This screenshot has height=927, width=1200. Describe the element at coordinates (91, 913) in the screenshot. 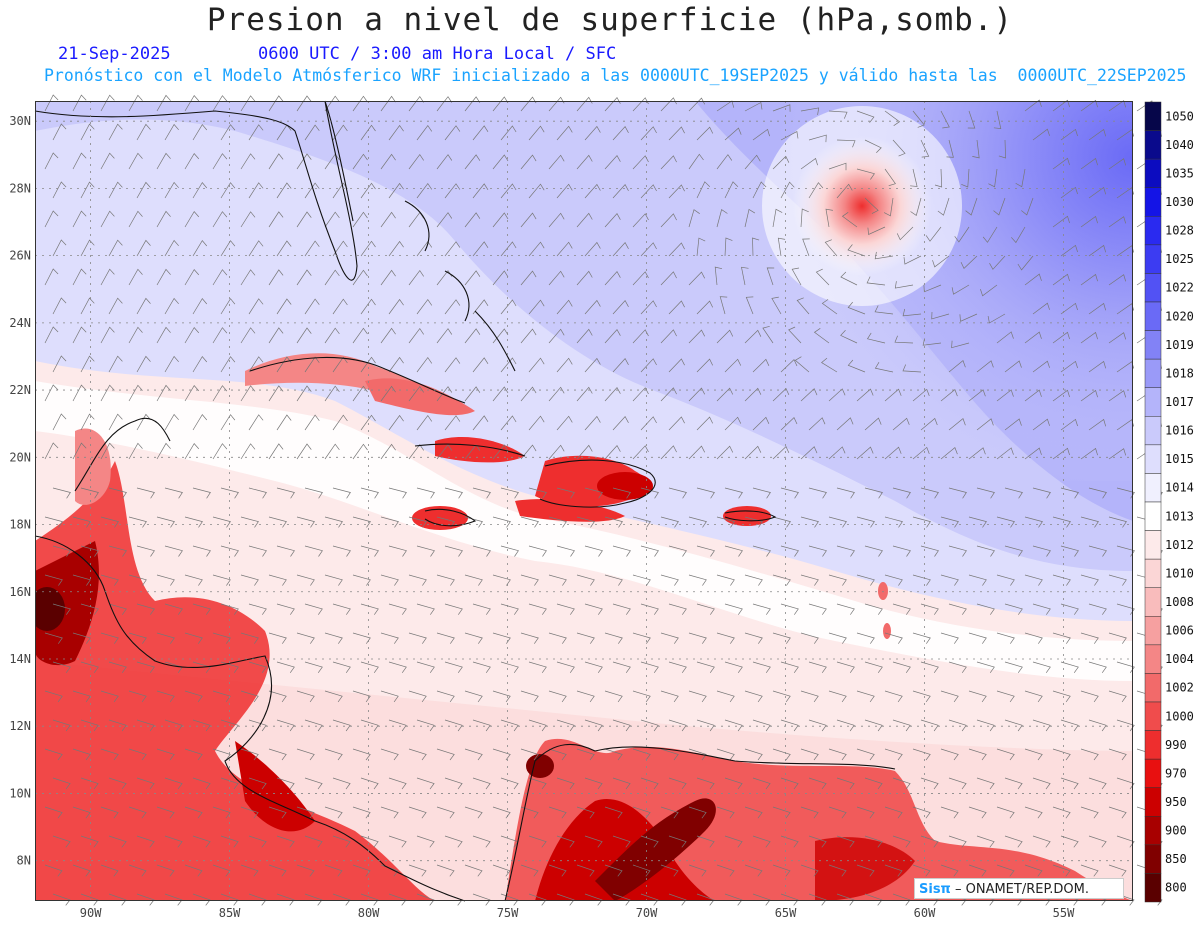

I see `lon-label: 90W` at that location.